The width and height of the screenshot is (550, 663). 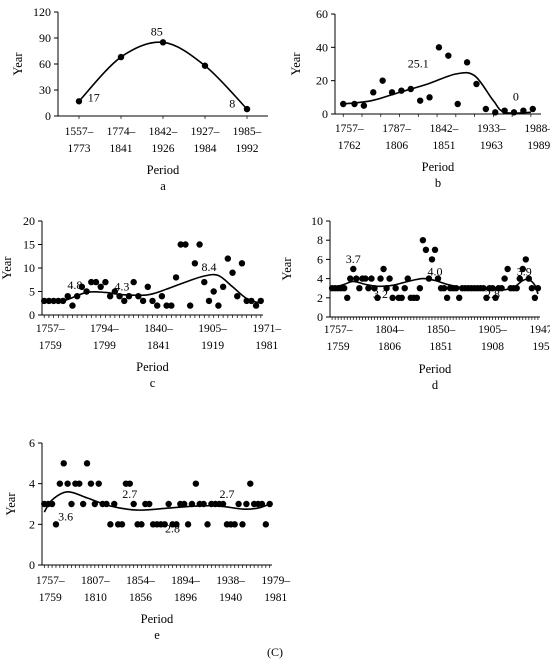 What do you see at coordinates (349, 146) in the screenshot?
I see `x-tick-label: 1762` at bounding box center [349, 146].